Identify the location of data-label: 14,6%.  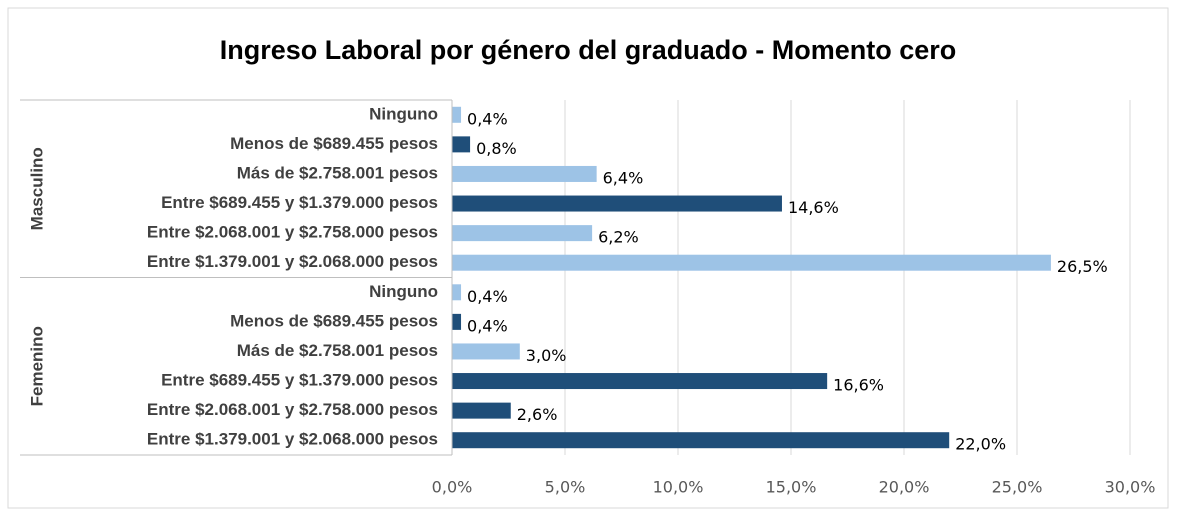
(813, 207).